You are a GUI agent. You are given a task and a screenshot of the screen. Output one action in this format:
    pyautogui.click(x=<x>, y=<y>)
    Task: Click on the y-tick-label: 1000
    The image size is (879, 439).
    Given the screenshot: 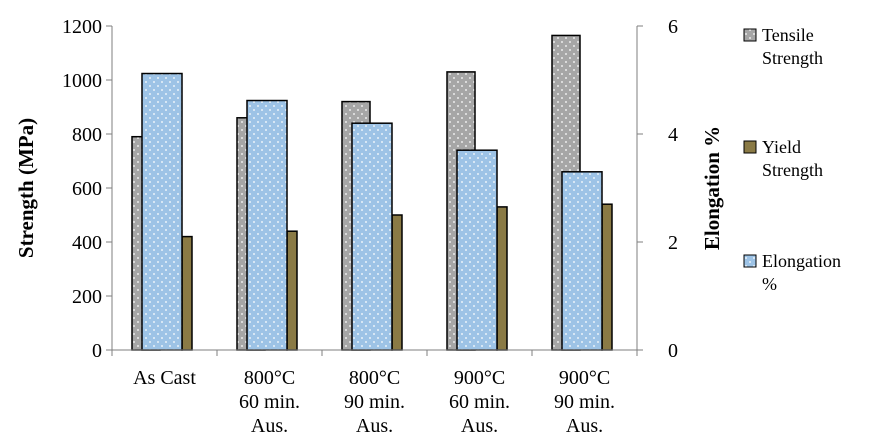 What is the action you would take?
    pyautogui.click(x=82, y=81)
    